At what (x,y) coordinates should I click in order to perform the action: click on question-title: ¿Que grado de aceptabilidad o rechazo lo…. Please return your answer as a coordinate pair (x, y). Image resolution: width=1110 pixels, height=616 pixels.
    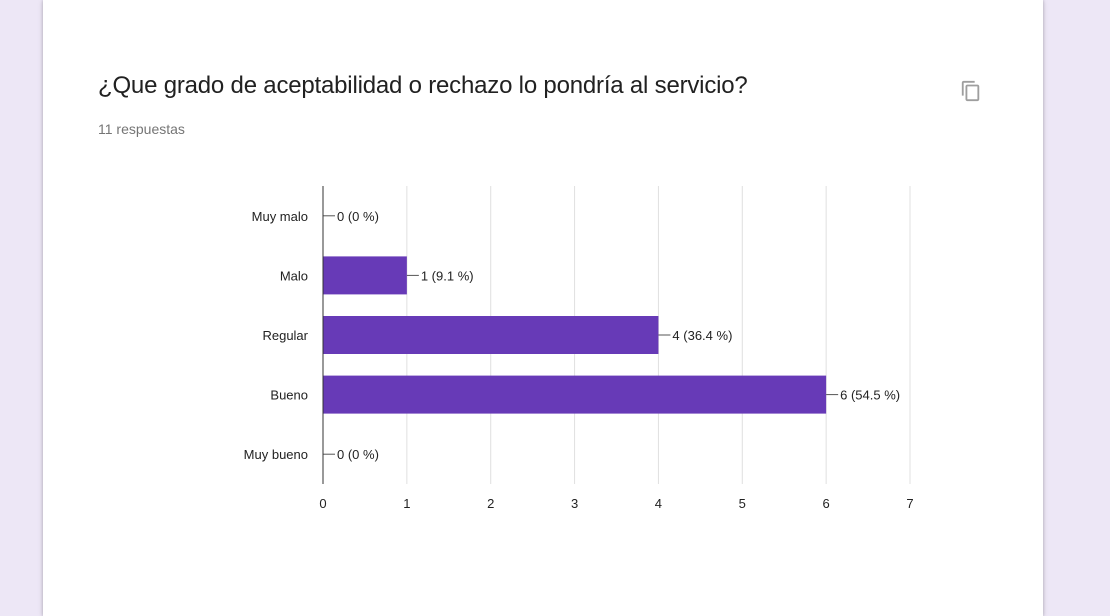
    Looking at the image, I should click on (423, 85).